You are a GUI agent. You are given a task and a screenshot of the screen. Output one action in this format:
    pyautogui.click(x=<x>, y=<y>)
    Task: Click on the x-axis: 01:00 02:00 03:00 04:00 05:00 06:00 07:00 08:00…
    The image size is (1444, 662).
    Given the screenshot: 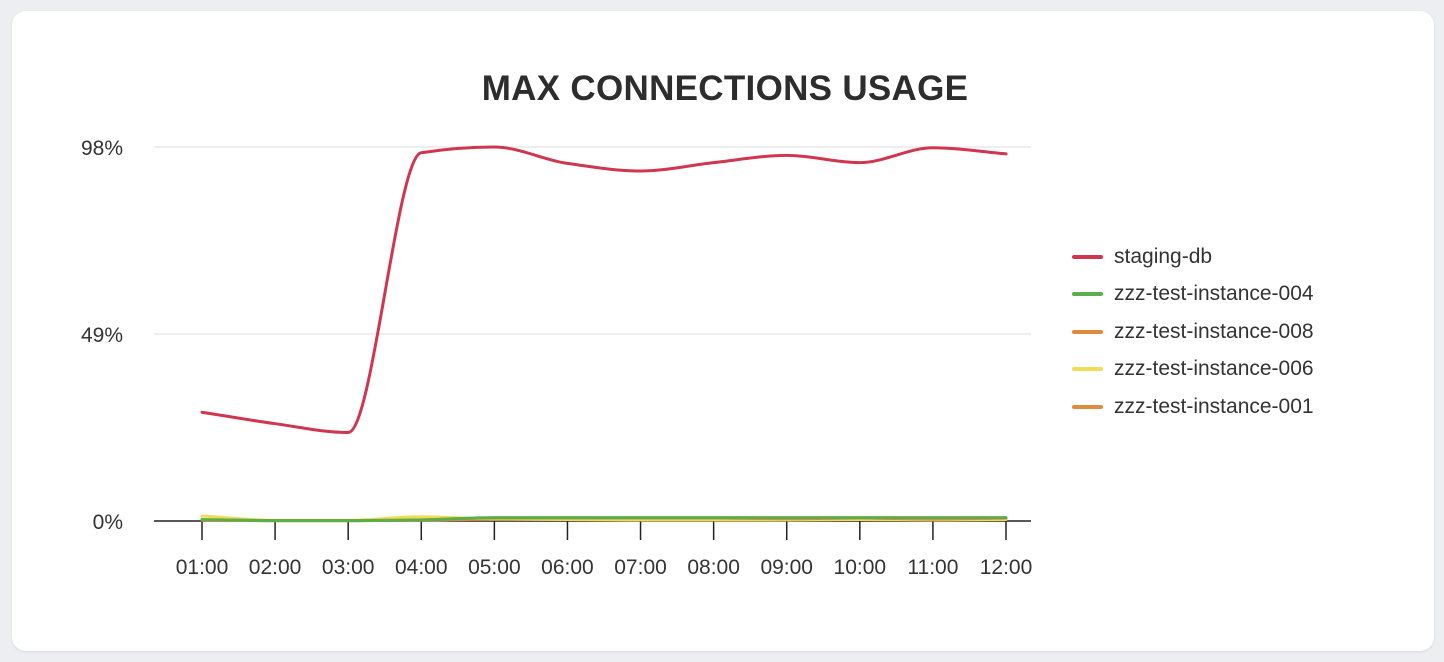 What is the action you would take?
    pyautogui.click(x=593, y=549)
    